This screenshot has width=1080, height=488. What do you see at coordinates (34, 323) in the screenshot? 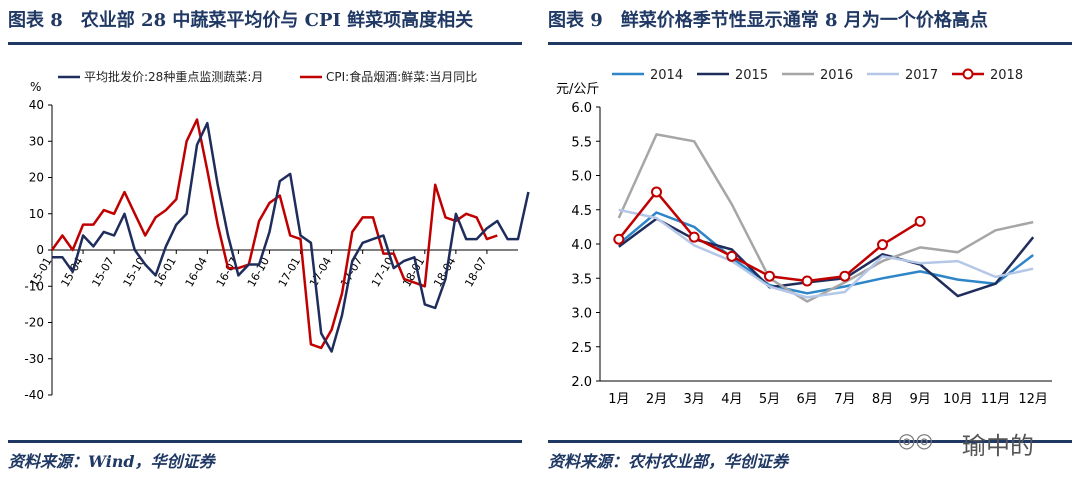
I see `y-tick-label: -20` at bounding box center [34, 323].